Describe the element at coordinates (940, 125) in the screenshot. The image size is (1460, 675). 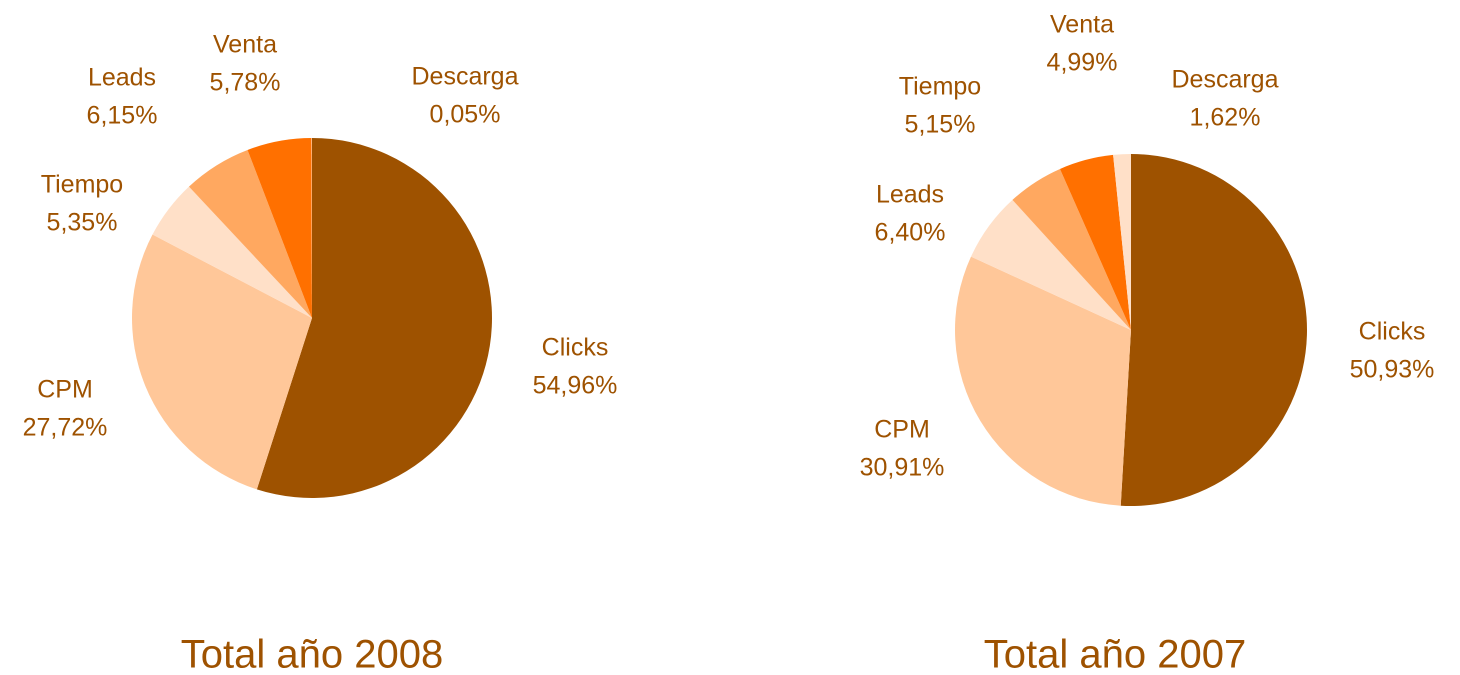
I see `slice-value-label: 5,15%` at that location.